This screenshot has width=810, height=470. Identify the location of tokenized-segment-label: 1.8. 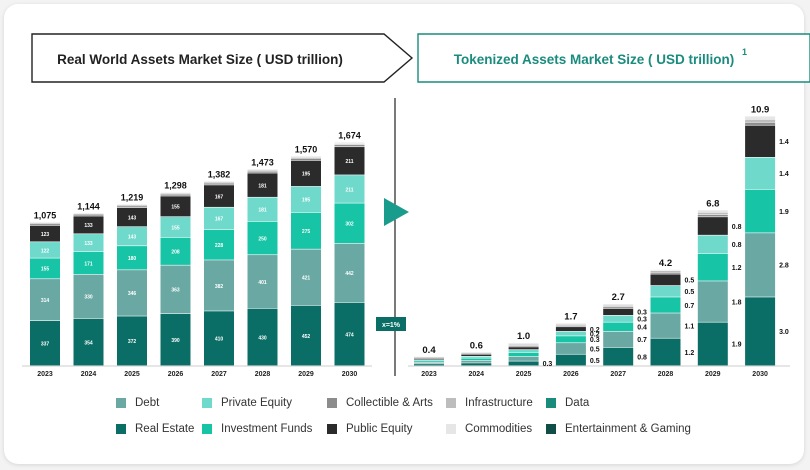
(737, 302).